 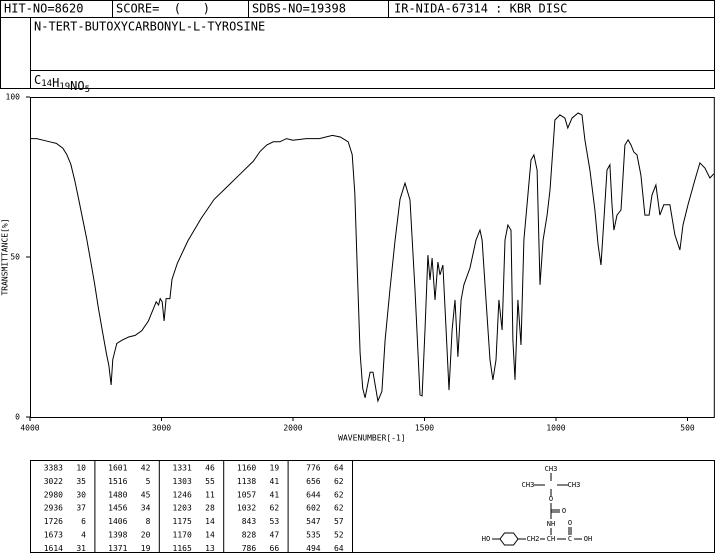 What do you see at coordinates (81, 494) in the screenshot?
I see `peak-transmittance: 30` at bounding box center [81, 494].